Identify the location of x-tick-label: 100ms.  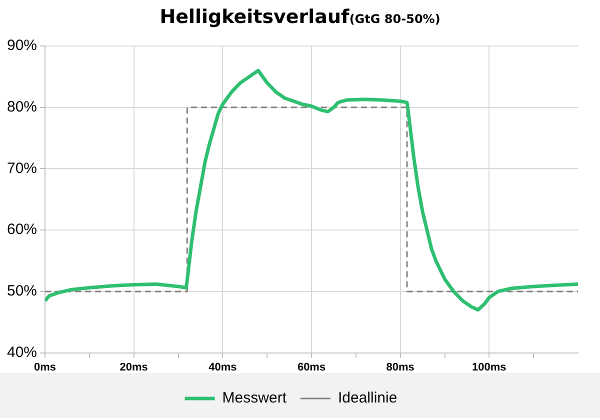
(489, 367).